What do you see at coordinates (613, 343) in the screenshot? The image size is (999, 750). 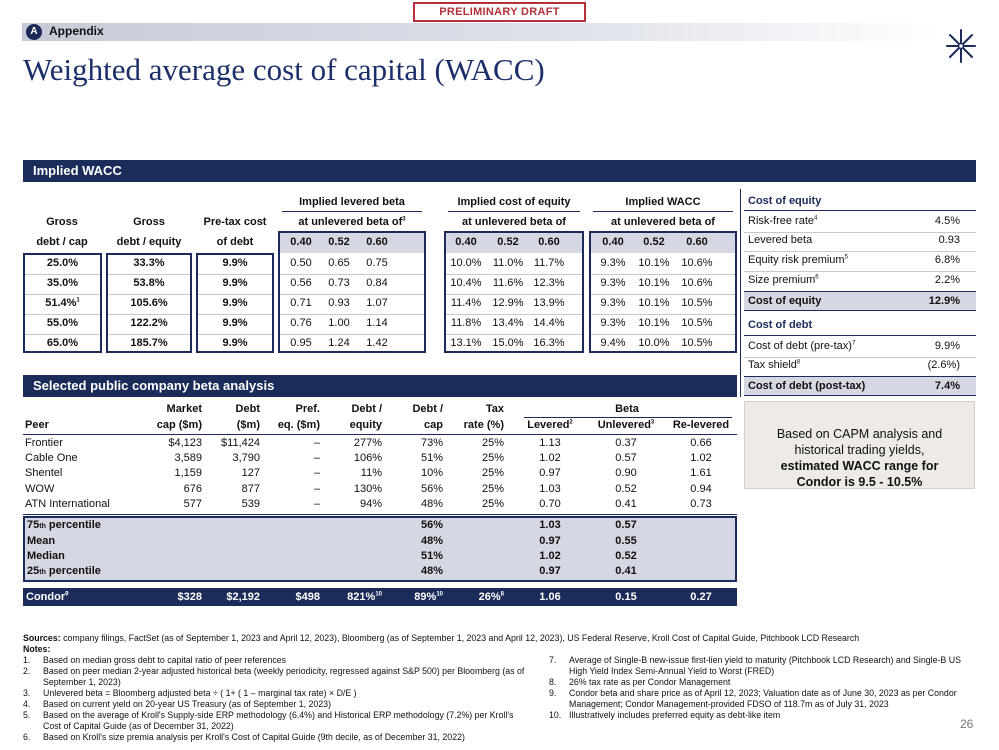 I see `cell-implied-wacc: 9.4%` at bounding box center [613, 343].